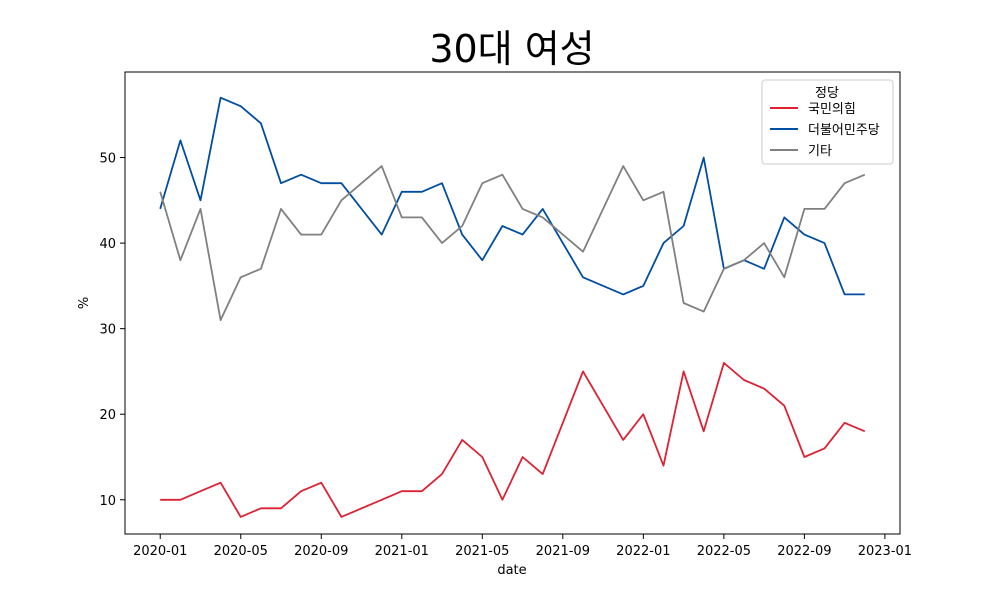  What do you see at coordinates (724, 551) in the screenshot?
I see `x-tick-label: 2022-05` at bounding box center [724, 551].